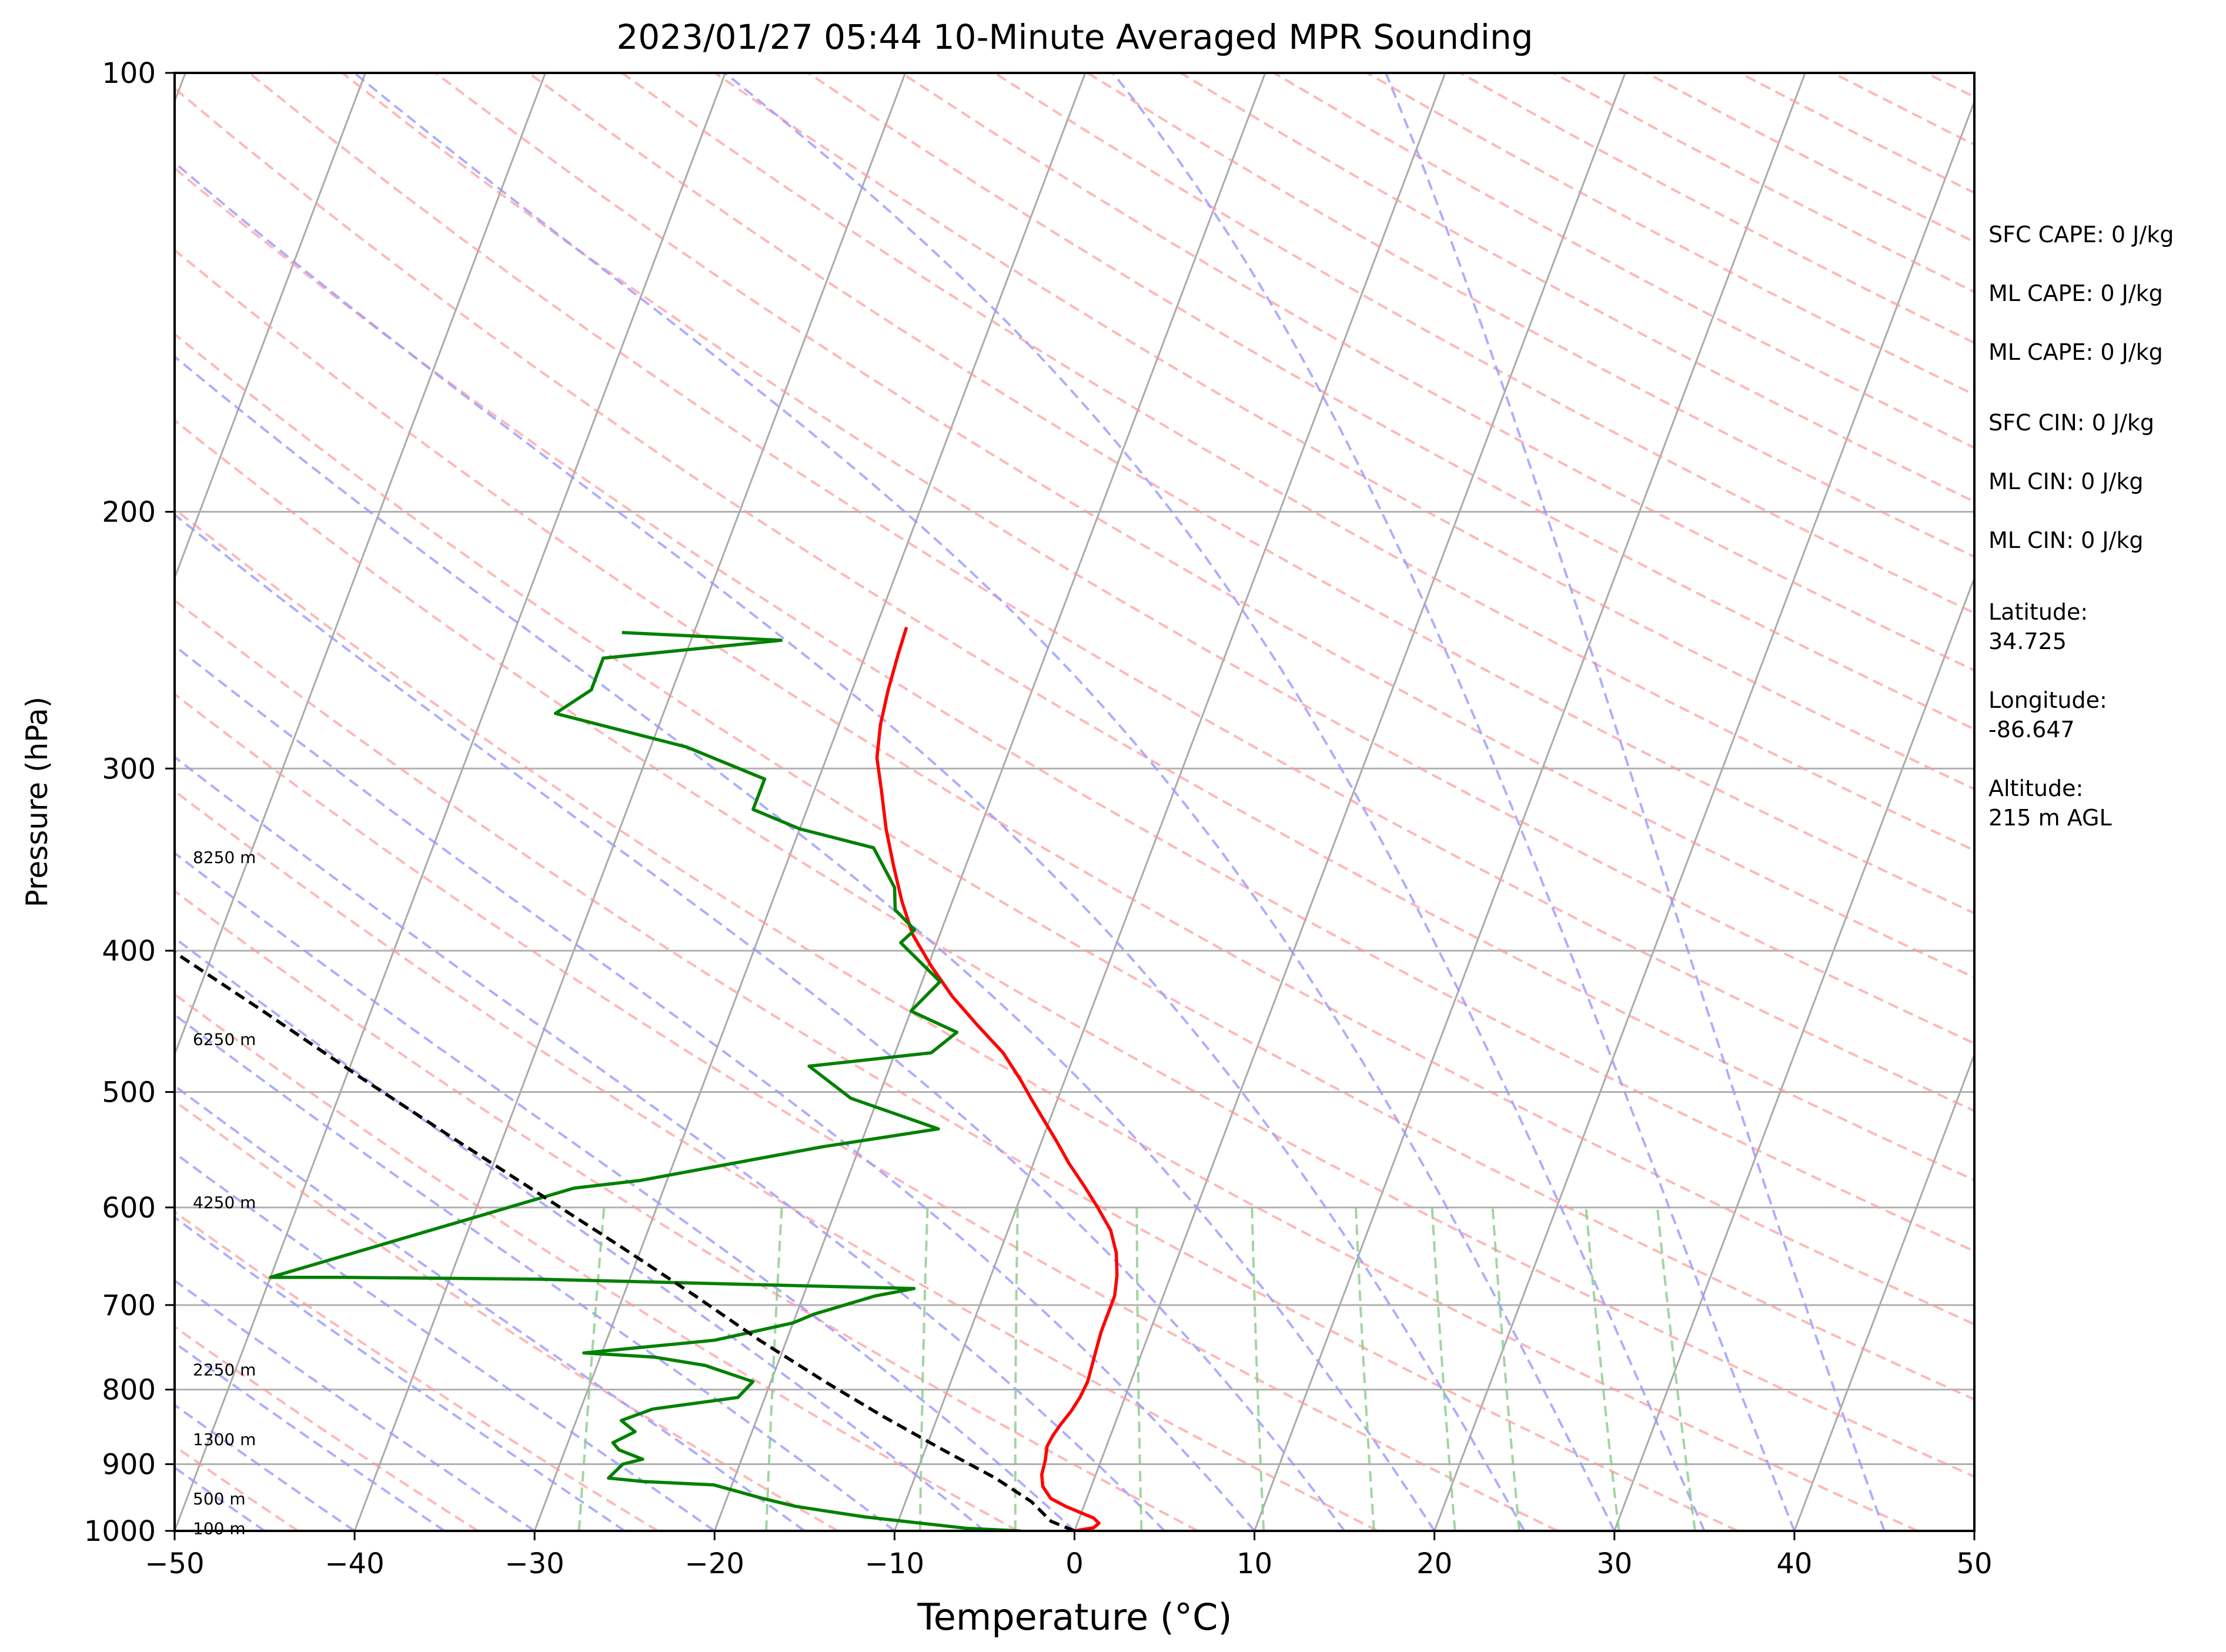 The width and height of the screenshot is (2226, 1652). I want to click on height-label: 8250 m, so click(224, 858).